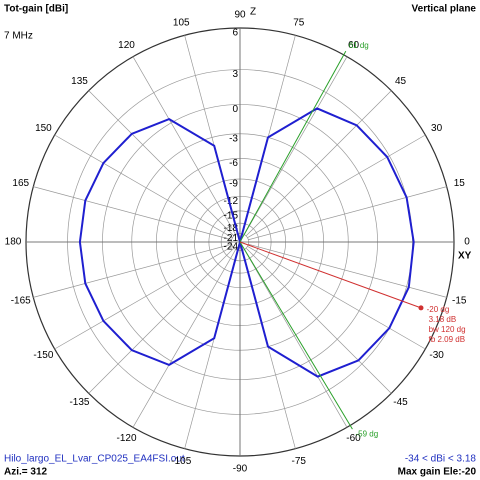 This screenshot has height=480, width=480. What do you see at coordinates (437, 472) in the screenshot?
I see `max-gain: Max gain Ele:-20` at bounding box center [437, 472].